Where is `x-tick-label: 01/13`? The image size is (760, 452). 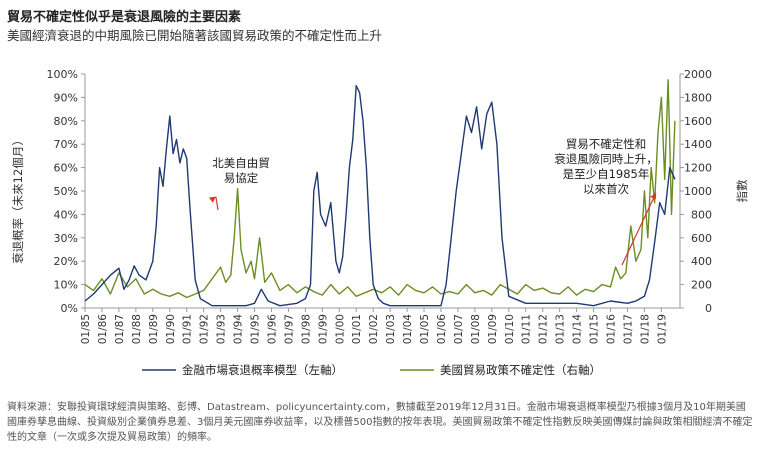 x-tick-label: 01/13 is located at coordinates (561, 329).